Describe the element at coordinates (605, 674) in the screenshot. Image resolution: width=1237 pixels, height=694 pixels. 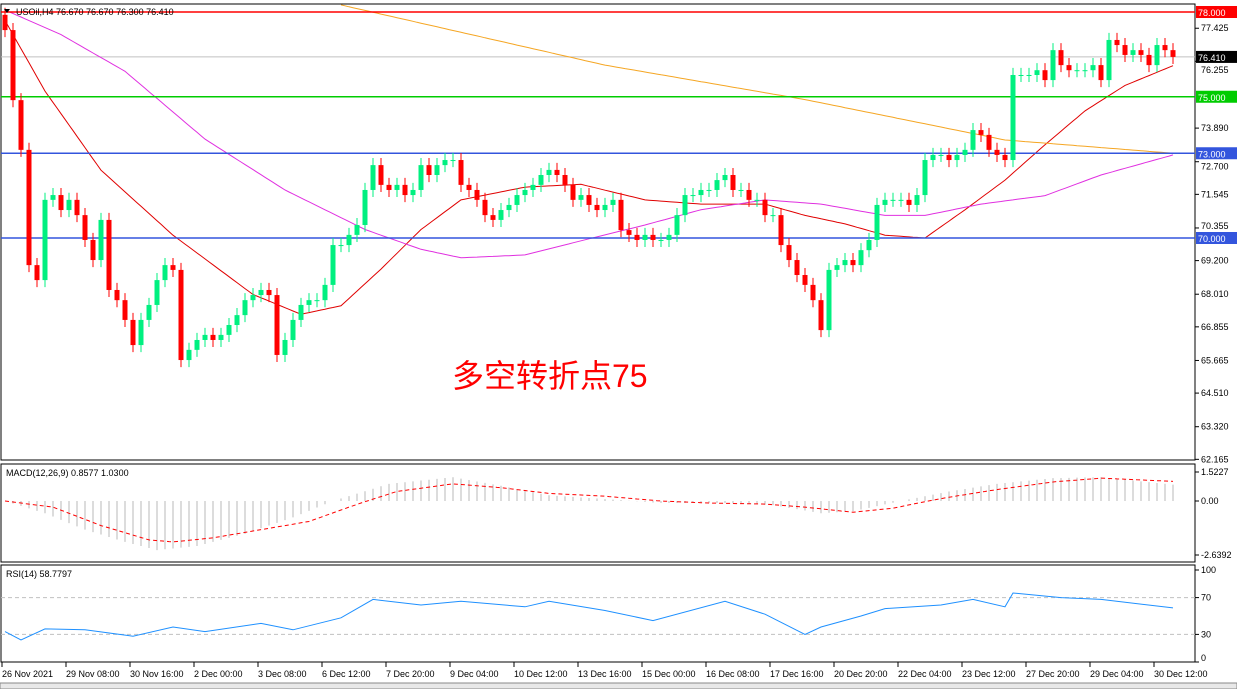
I see `x-tick-label: 13 Dec 16:00` at that location.